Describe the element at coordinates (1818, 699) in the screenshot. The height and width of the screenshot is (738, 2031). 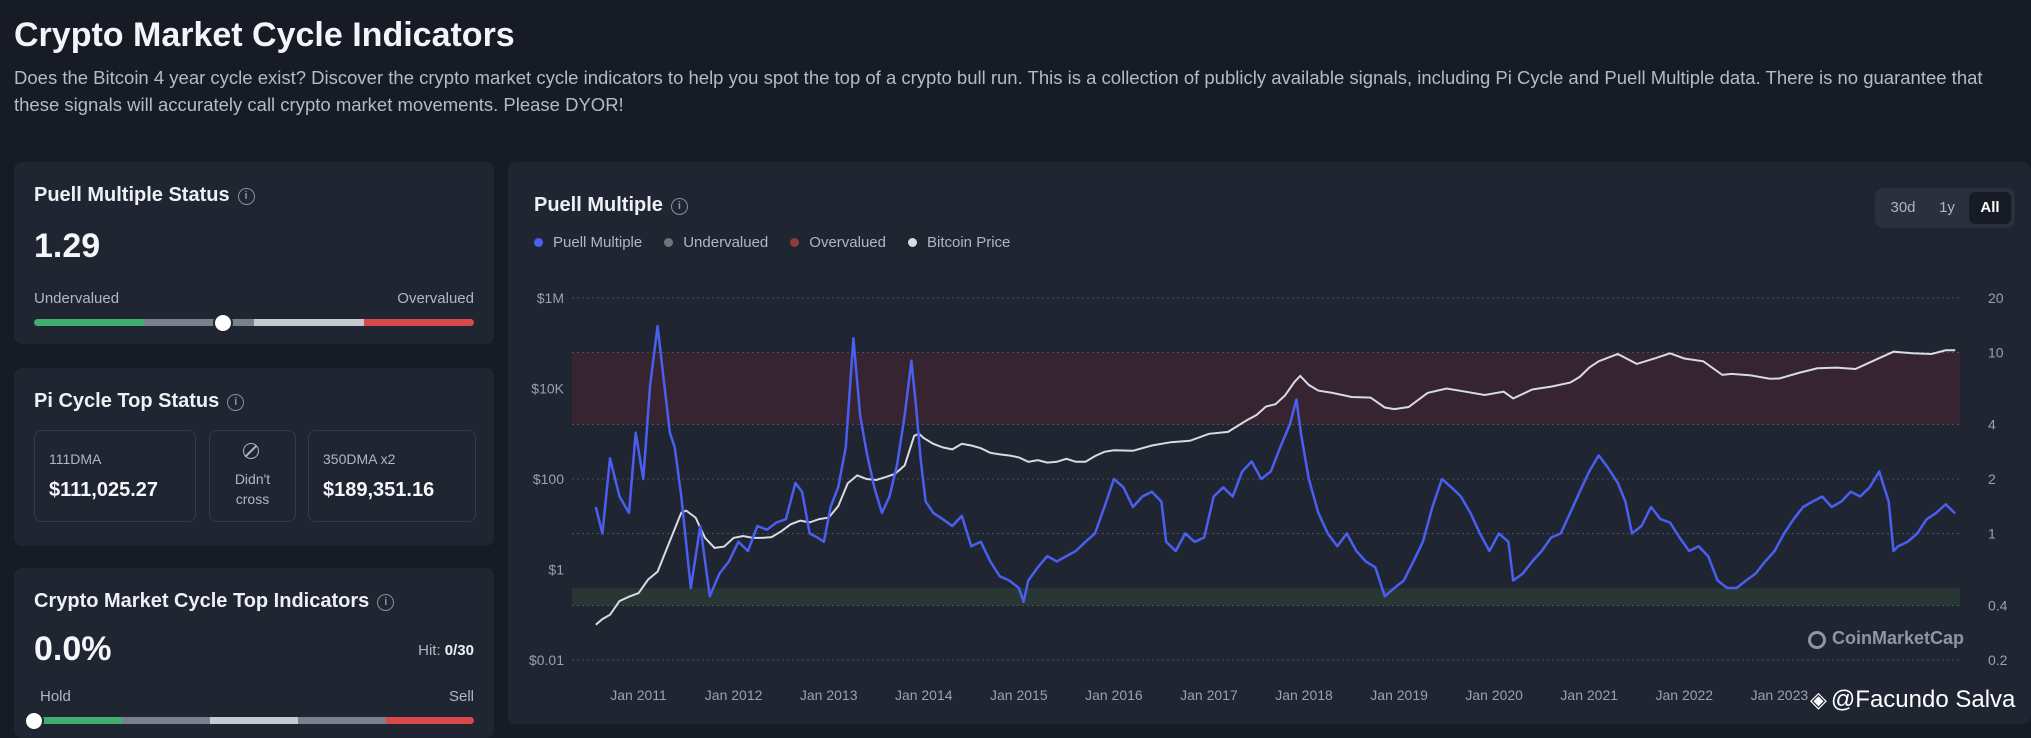
I see `binance-logo-icon: ◈` at that location.